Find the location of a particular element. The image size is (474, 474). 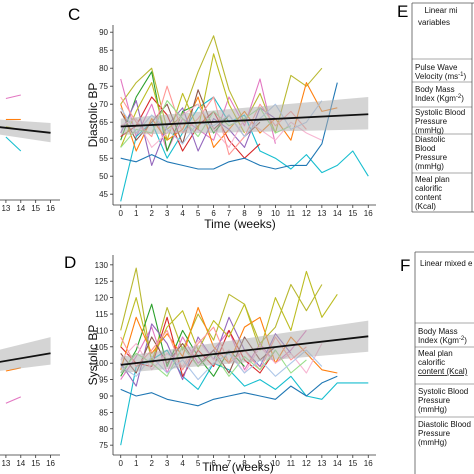

table-f-row-dbp-line-3: (mmHg) is located at coordinates (432, 442).